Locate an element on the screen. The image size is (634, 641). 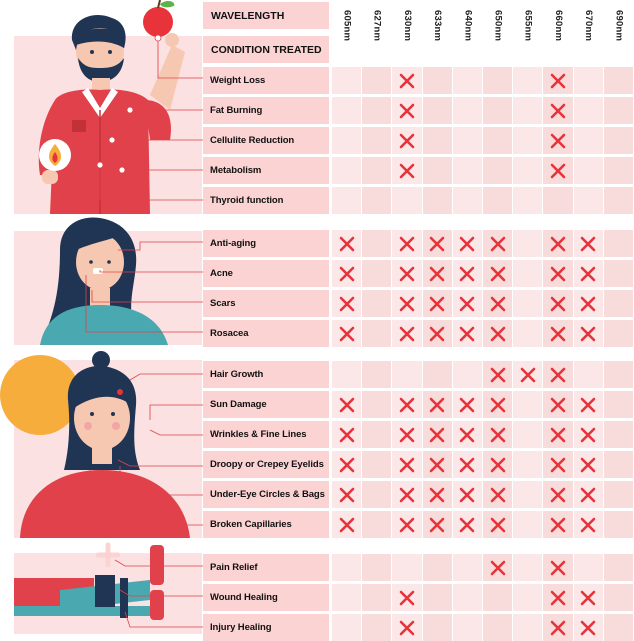
wavelength-header: WAVELENGTH is located at coordinates (266, 15).